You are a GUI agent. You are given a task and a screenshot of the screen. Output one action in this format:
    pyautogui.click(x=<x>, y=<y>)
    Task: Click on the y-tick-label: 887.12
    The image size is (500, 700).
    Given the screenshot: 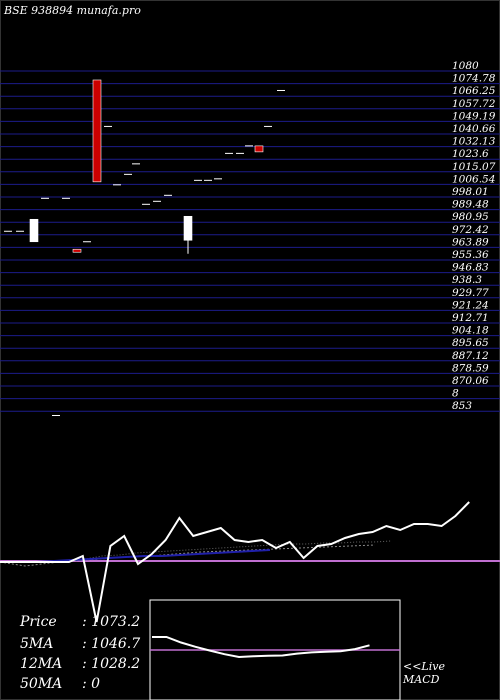 What is the action you would take?
    pyautogui.click(x=470, y=356)
    